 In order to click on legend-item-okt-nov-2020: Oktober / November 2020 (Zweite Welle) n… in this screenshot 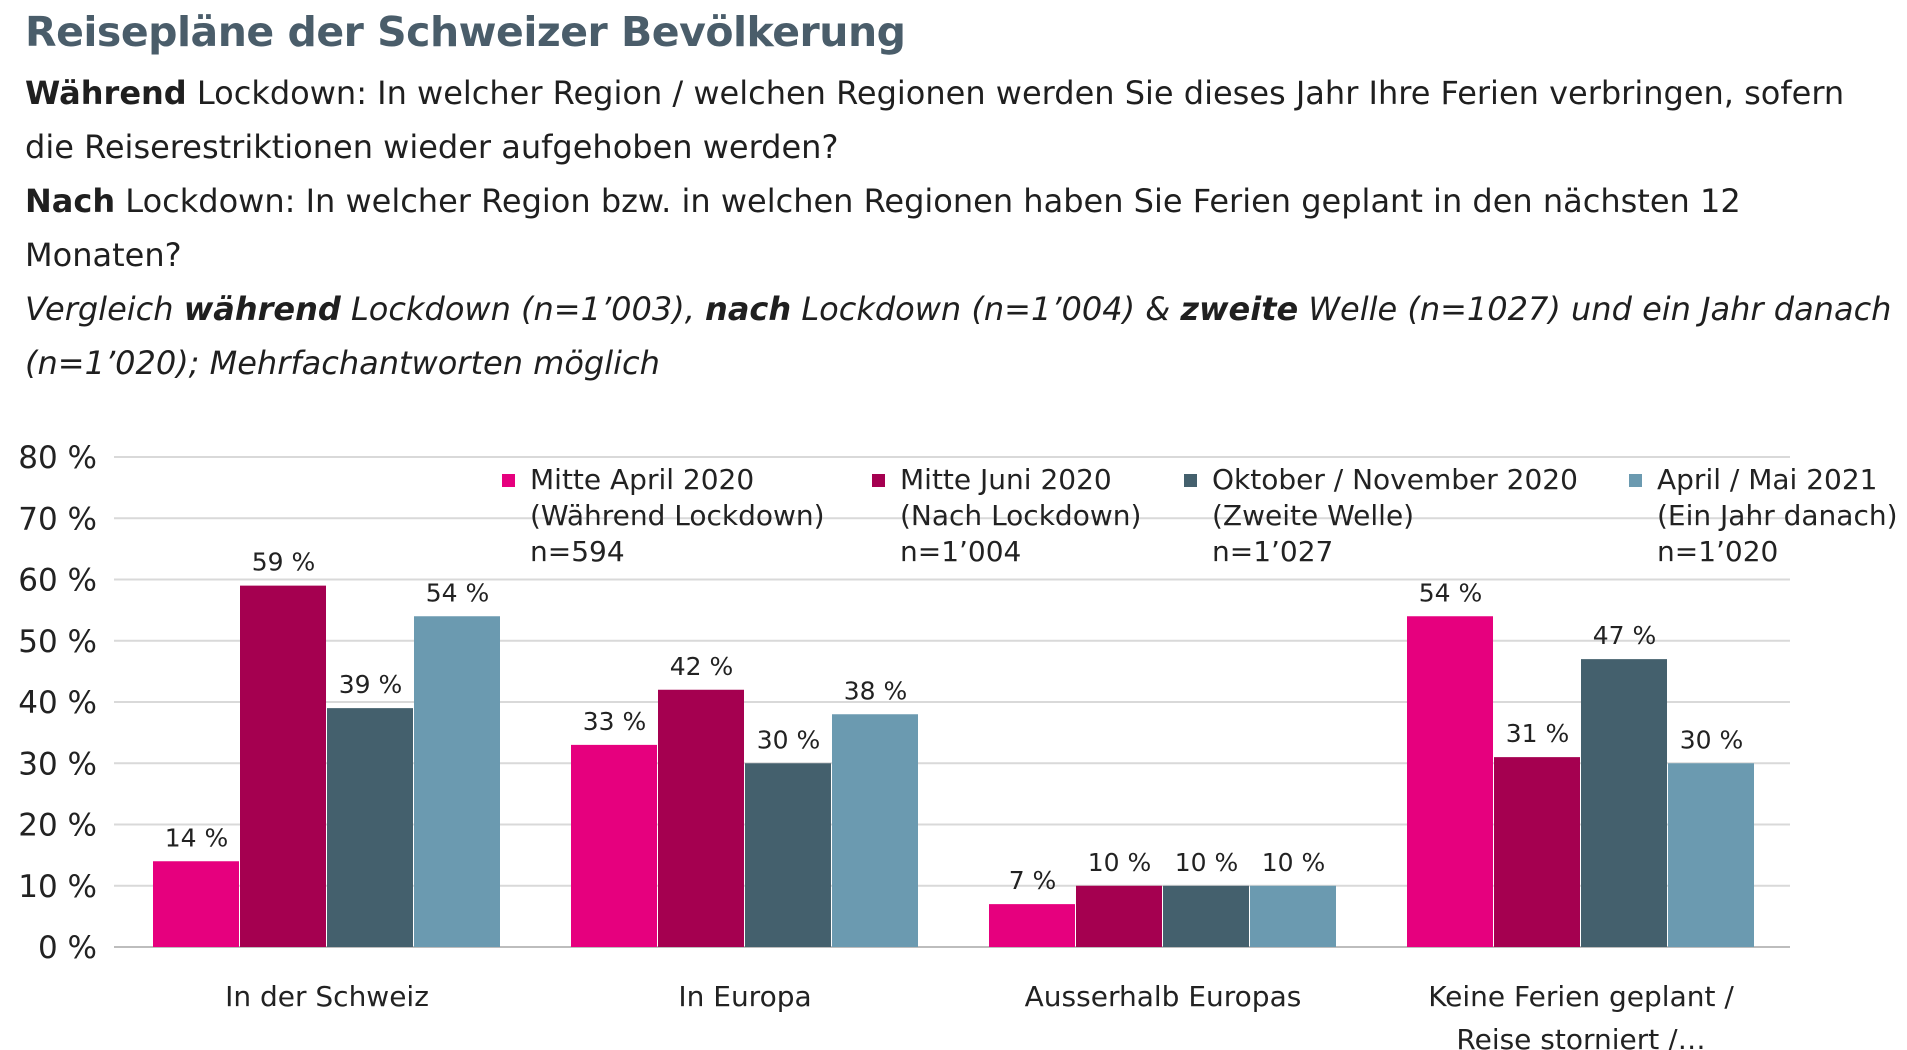, I will do `click(1381, 516)`.